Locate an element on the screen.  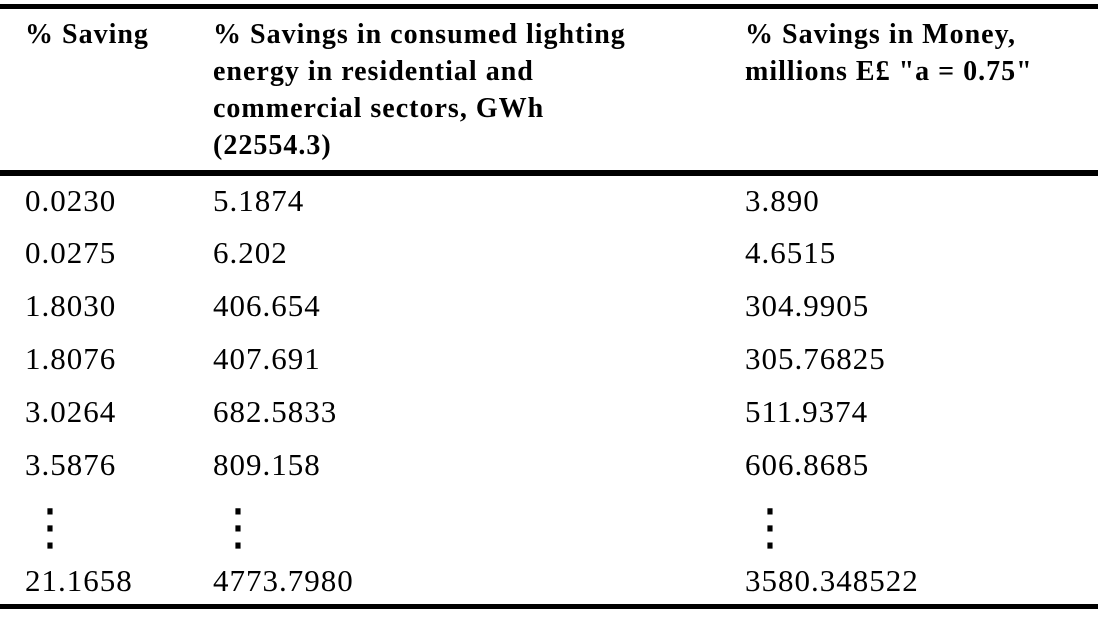
value-cell: 6.202 is located at coordinates (250, 252).